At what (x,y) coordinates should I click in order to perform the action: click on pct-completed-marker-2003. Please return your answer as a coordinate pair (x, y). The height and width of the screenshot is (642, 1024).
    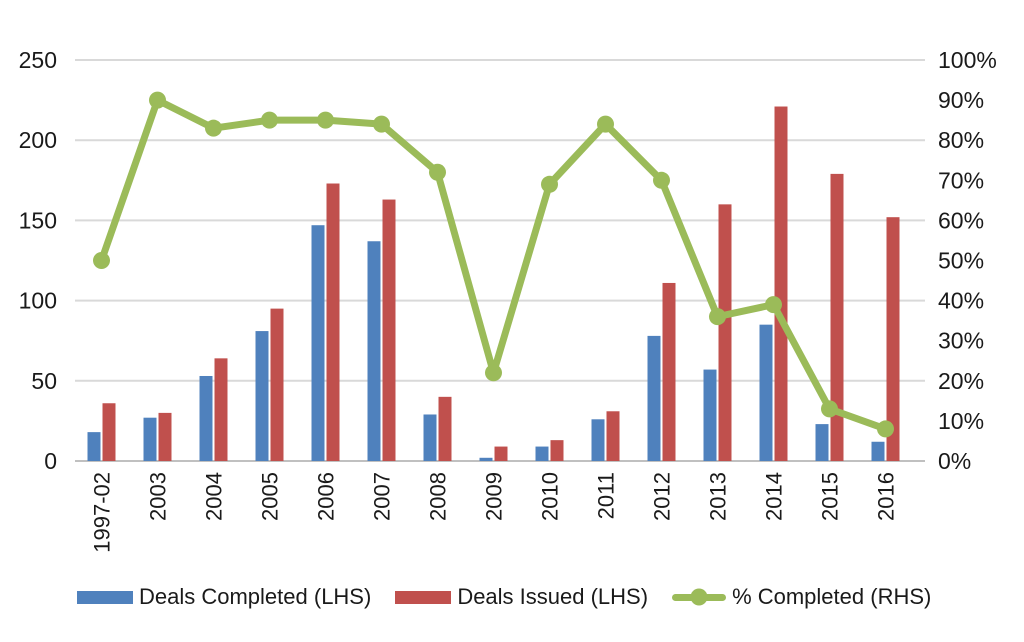
    Looking at the image, I should click on (157, 100).